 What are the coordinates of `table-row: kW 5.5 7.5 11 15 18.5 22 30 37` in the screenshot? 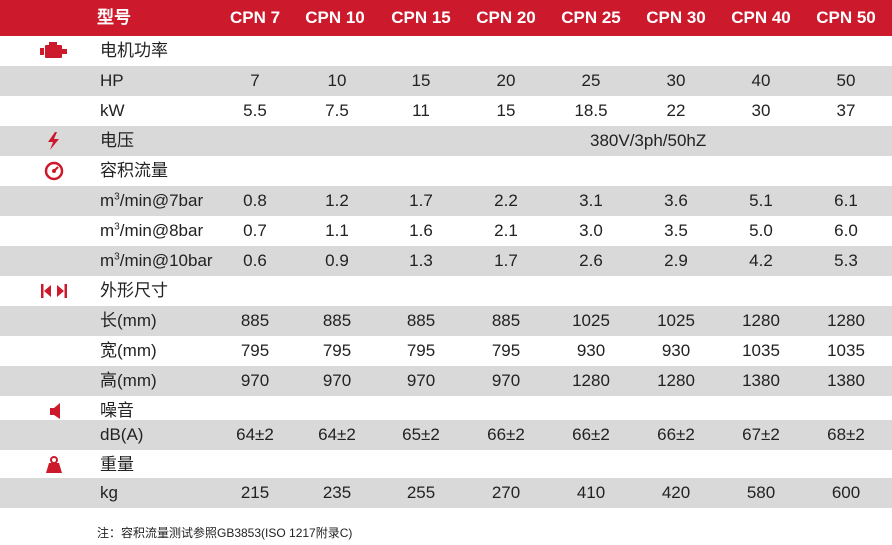 It's located at (446, 111).